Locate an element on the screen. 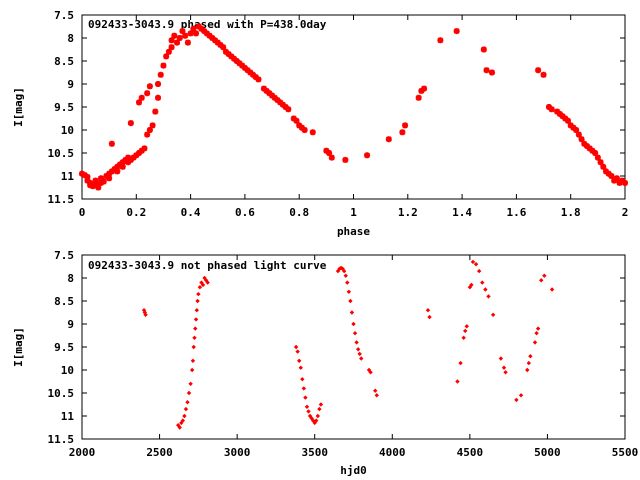  x-tick-label: 4500 is located at coordinates (470, 452).